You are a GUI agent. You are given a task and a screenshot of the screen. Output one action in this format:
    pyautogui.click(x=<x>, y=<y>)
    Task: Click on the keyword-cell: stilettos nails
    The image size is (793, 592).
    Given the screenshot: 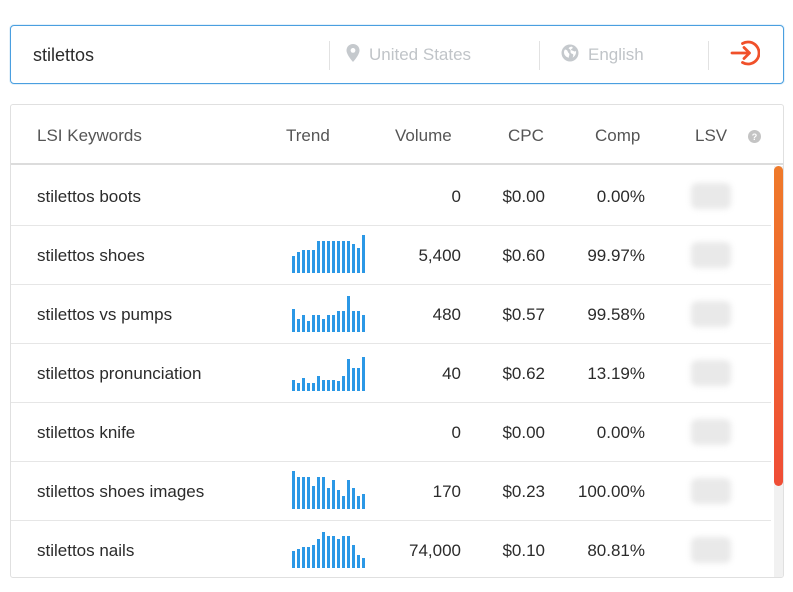 What is the action you would take?
    pyautogui.click(x=86, y=550)
    